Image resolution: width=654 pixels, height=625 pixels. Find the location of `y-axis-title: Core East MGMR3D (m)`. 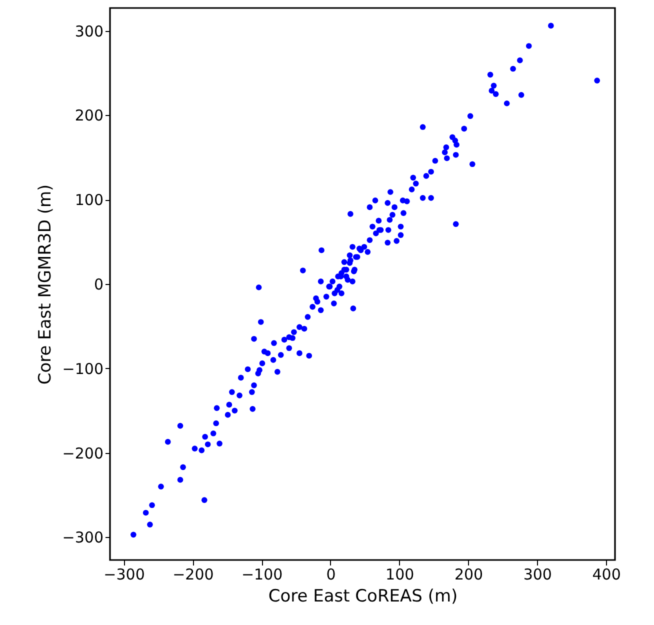

y-axis-title: Core East MGMR3D (m) is located at coordinates (45, 284).